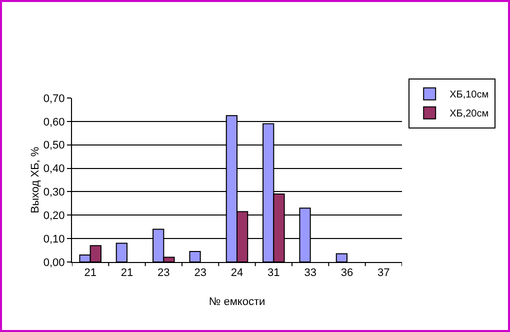 The height and width of the screenshot is (332, 510). Describe the element at coordinates (469, 114) in the screenshot. I see `legend-label: ХБ,20см` at that location.